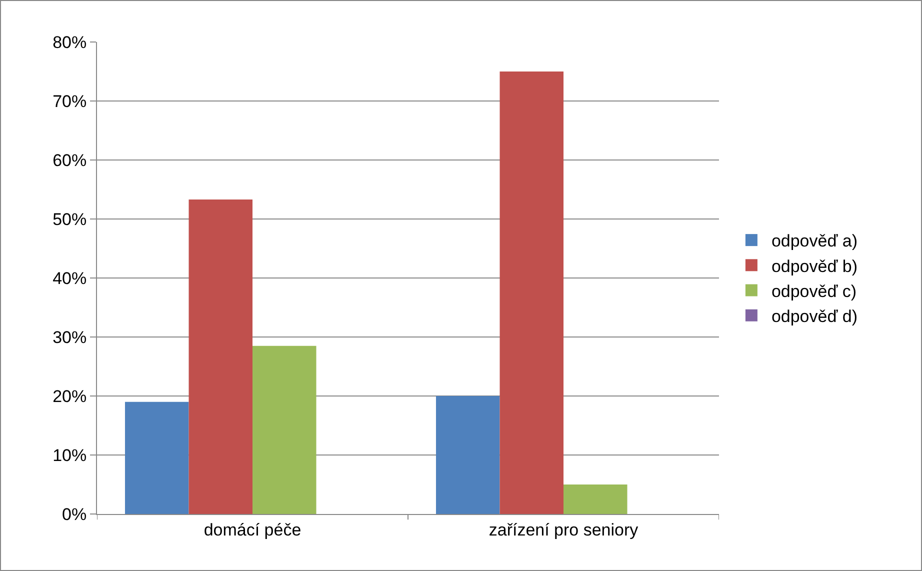 This screenshot has height=571, width=922. I want to click on y-tick-label: 70%, so click(69, 101).